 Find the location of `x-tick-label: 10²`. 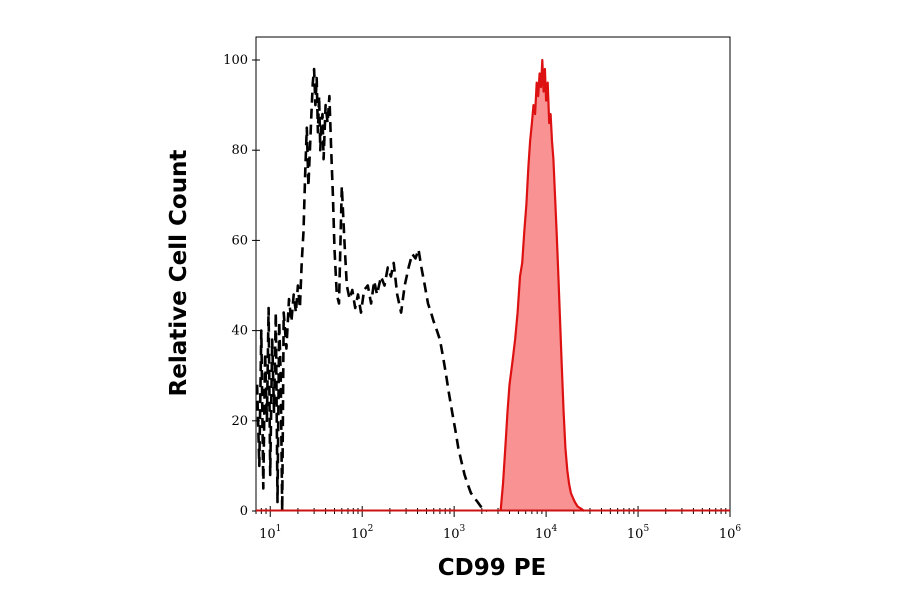

x-tick-label: 10² is located at coordinates (362, 533).